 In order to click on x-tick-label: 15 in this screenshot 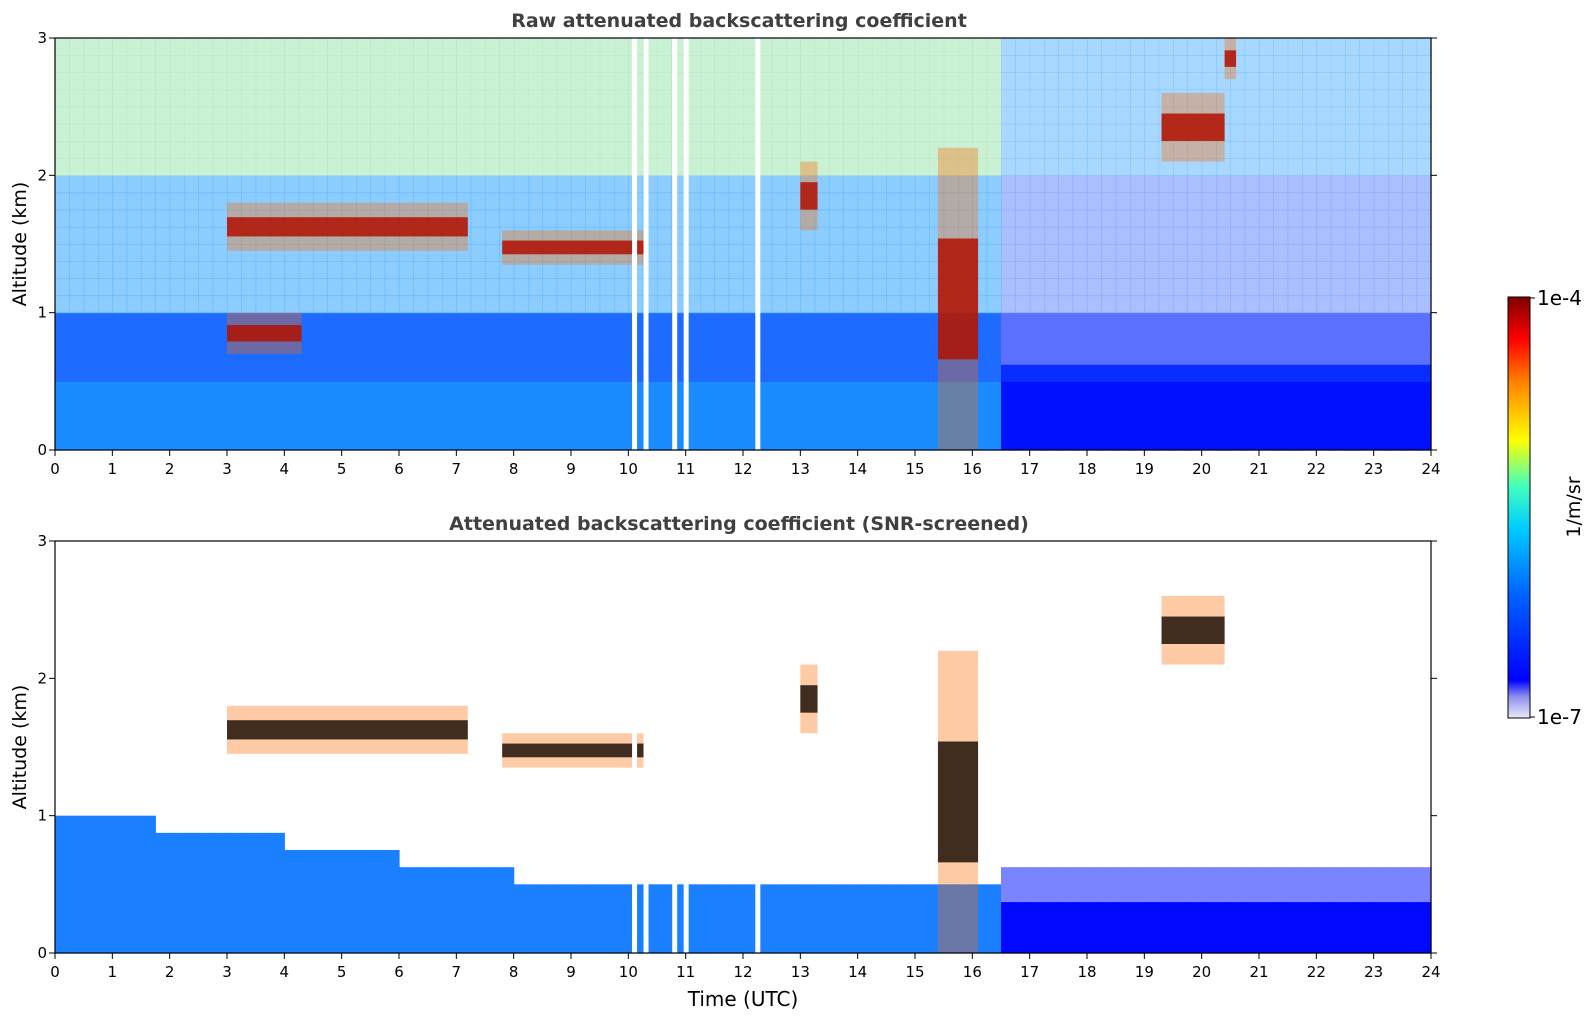, I will do `click(914, 469)`.